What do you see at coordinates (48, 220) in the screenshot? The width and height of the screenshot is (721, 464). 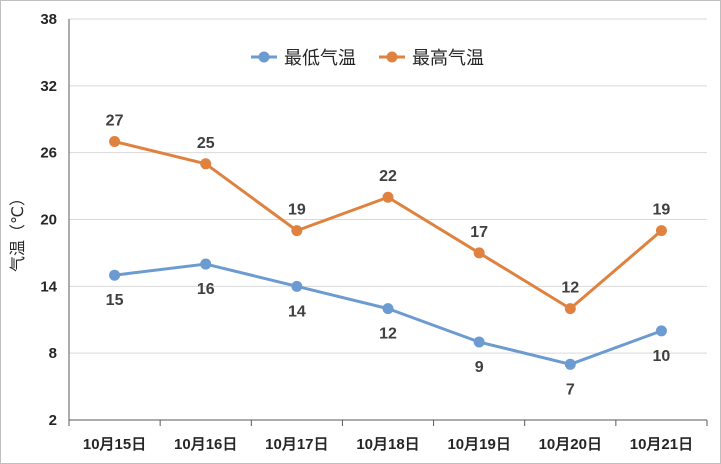 I see `y-tick-label-20: 20` at bounding box center [48, 220].